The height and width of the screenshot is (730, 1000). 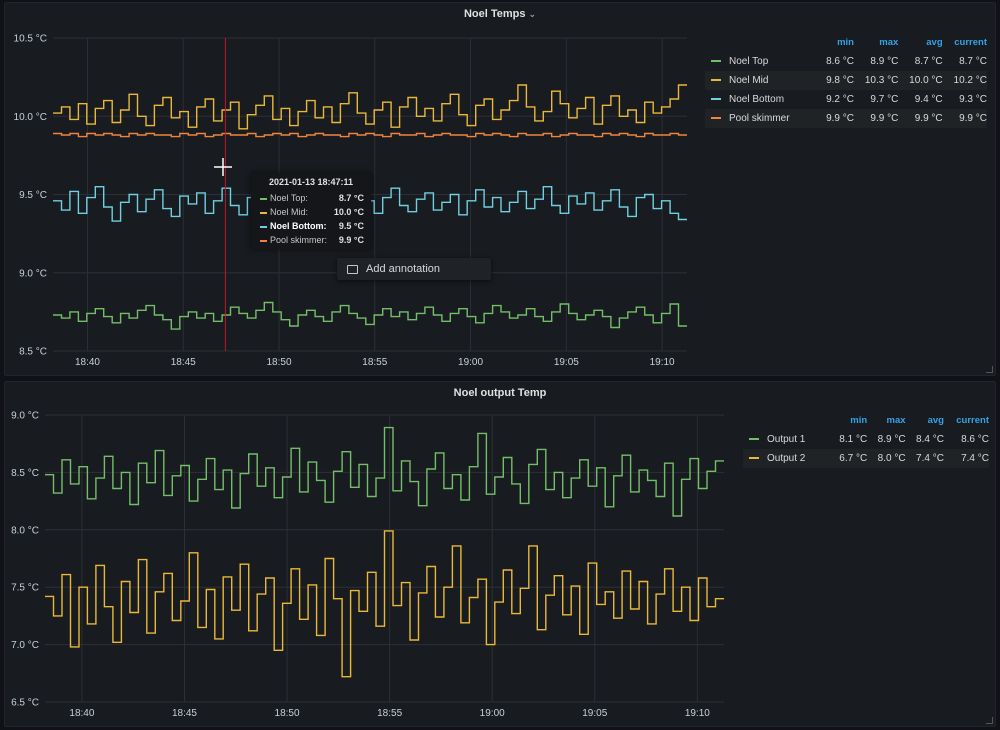 What do you see at coordinates (876, 80) in the screenshot?
I see `legend-max-value: 10.3 °C` at bounding box center [876, 80].